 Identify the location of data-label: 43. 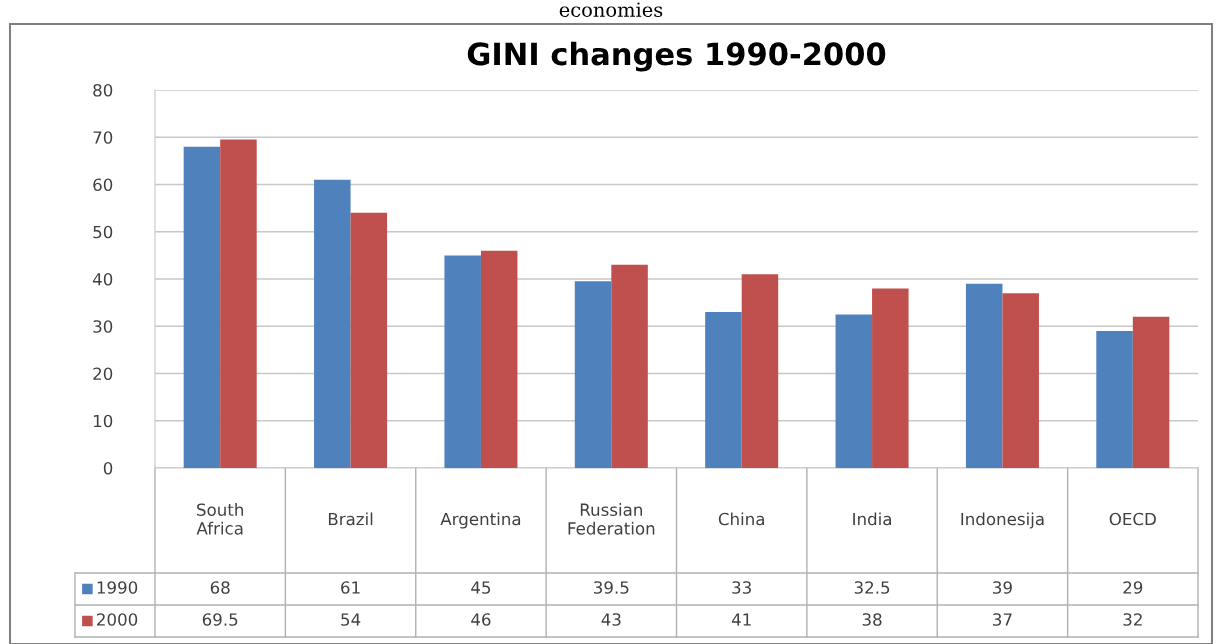
(611, 619).